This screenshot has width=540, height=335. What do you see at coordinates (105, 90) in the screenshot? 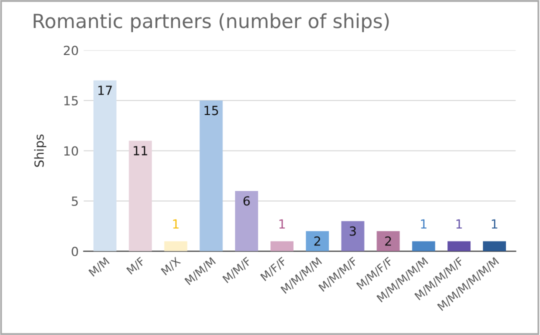
I see `data-label: 17` at bounding box center [105, 90].